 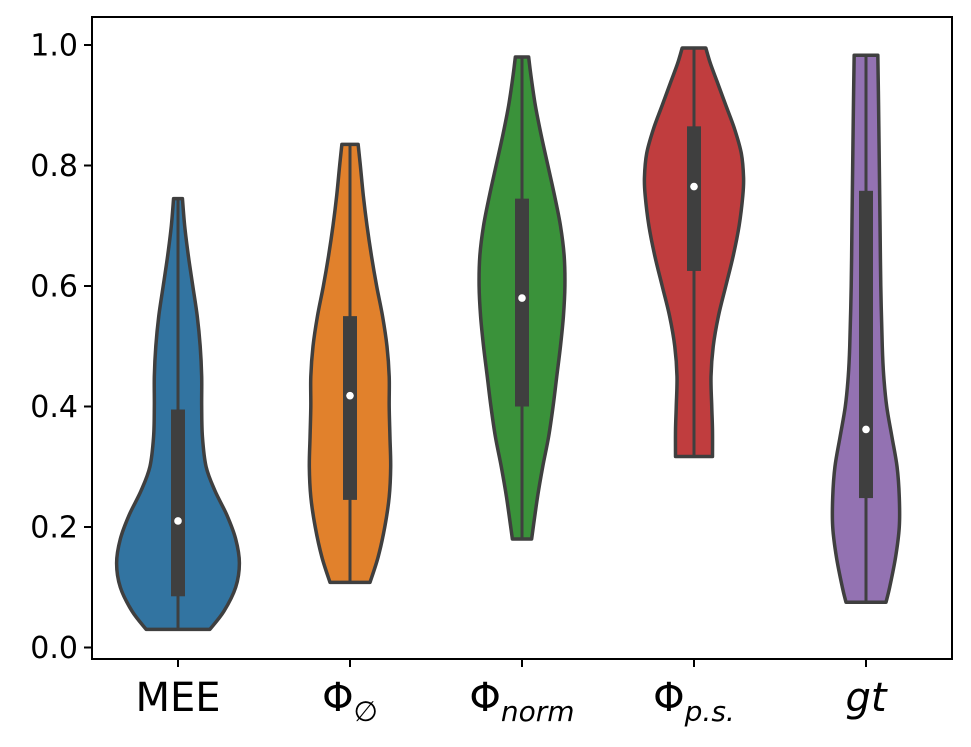 What do you see at coordinates (694, 186) in the screenshot?
I see `median-dot-phi-ps` at bounding box center [694, 186].